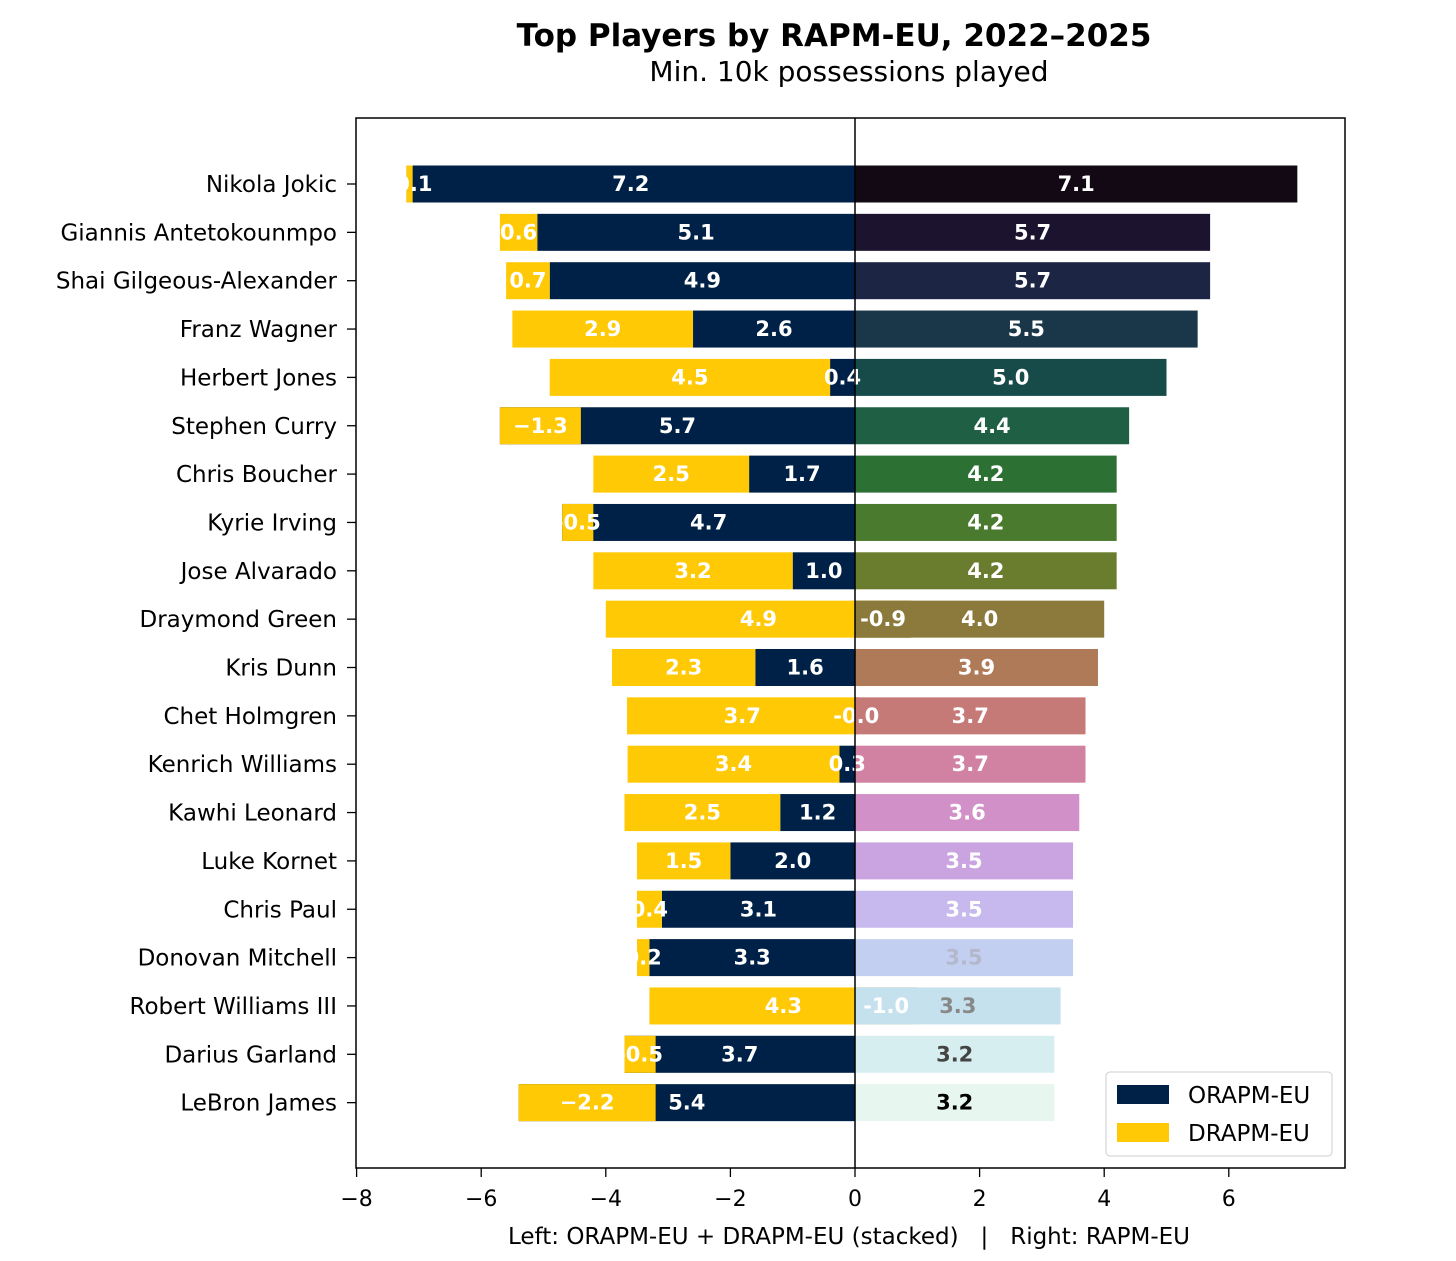 This screenshot has height=1261, width=1456. Describe the element at coordinates (258, 378) in the screenshot. I see `player-name-label: Herbert Jones` at that location.